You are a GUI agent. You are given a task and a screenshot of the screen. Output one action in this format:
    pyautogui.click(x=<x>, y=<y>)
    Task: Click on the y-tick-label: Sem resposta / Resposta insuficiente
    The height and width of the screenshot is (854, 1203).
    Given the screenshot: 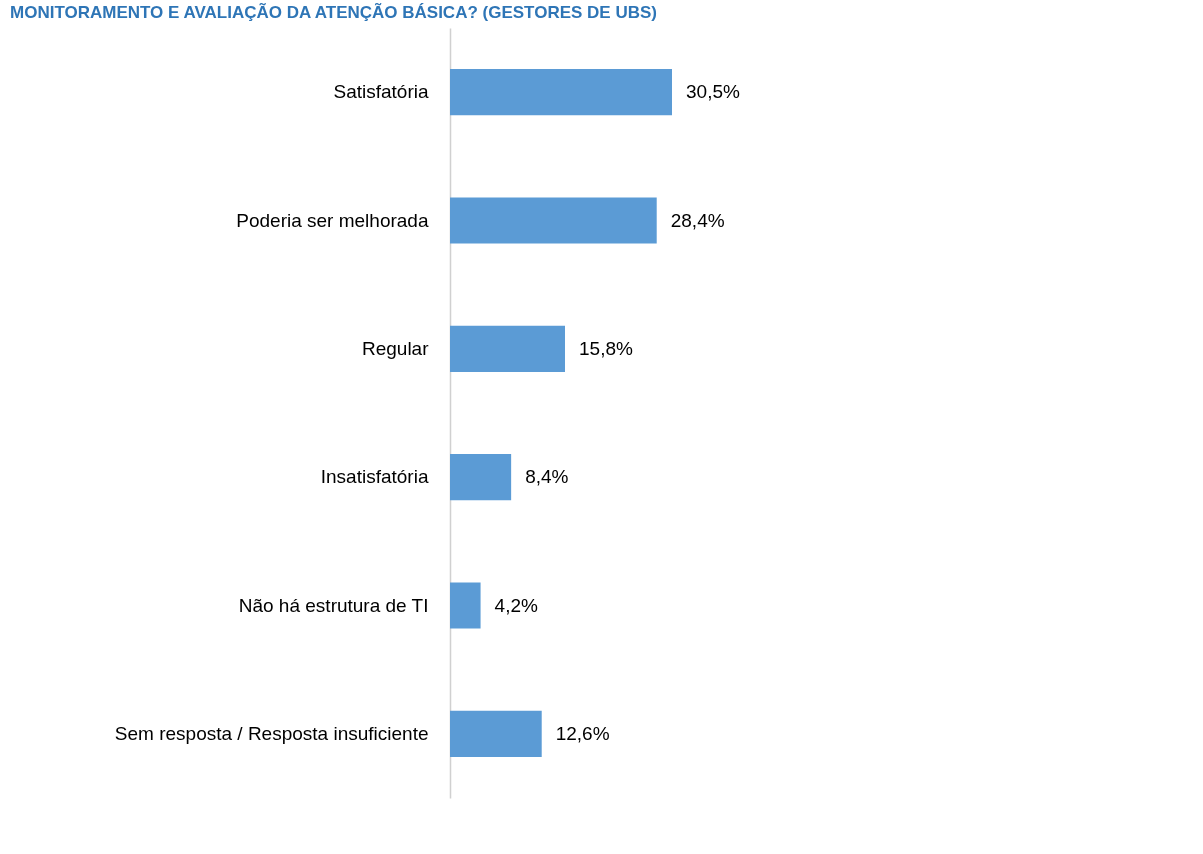 What is the action you would take?
    pyautogui.click(x=271, y=733)
    